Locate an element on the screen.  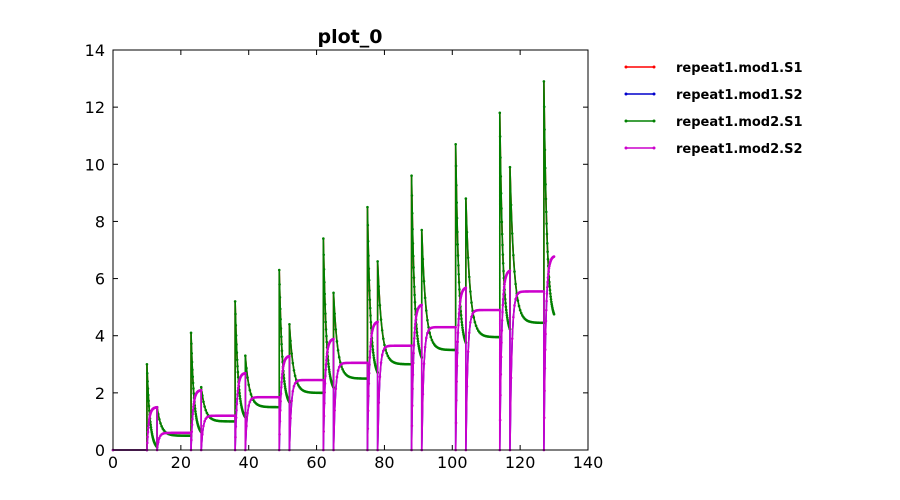
y-tick-label: 14 is located at coordinates (95, 50).